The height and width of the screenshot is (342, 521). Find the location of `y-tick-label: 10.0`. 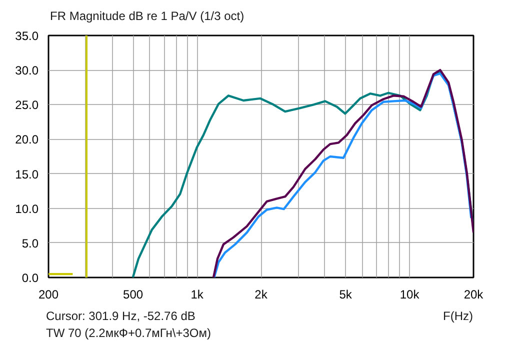

y-tick-label: 10.0 is located at coordinates (27, 209).